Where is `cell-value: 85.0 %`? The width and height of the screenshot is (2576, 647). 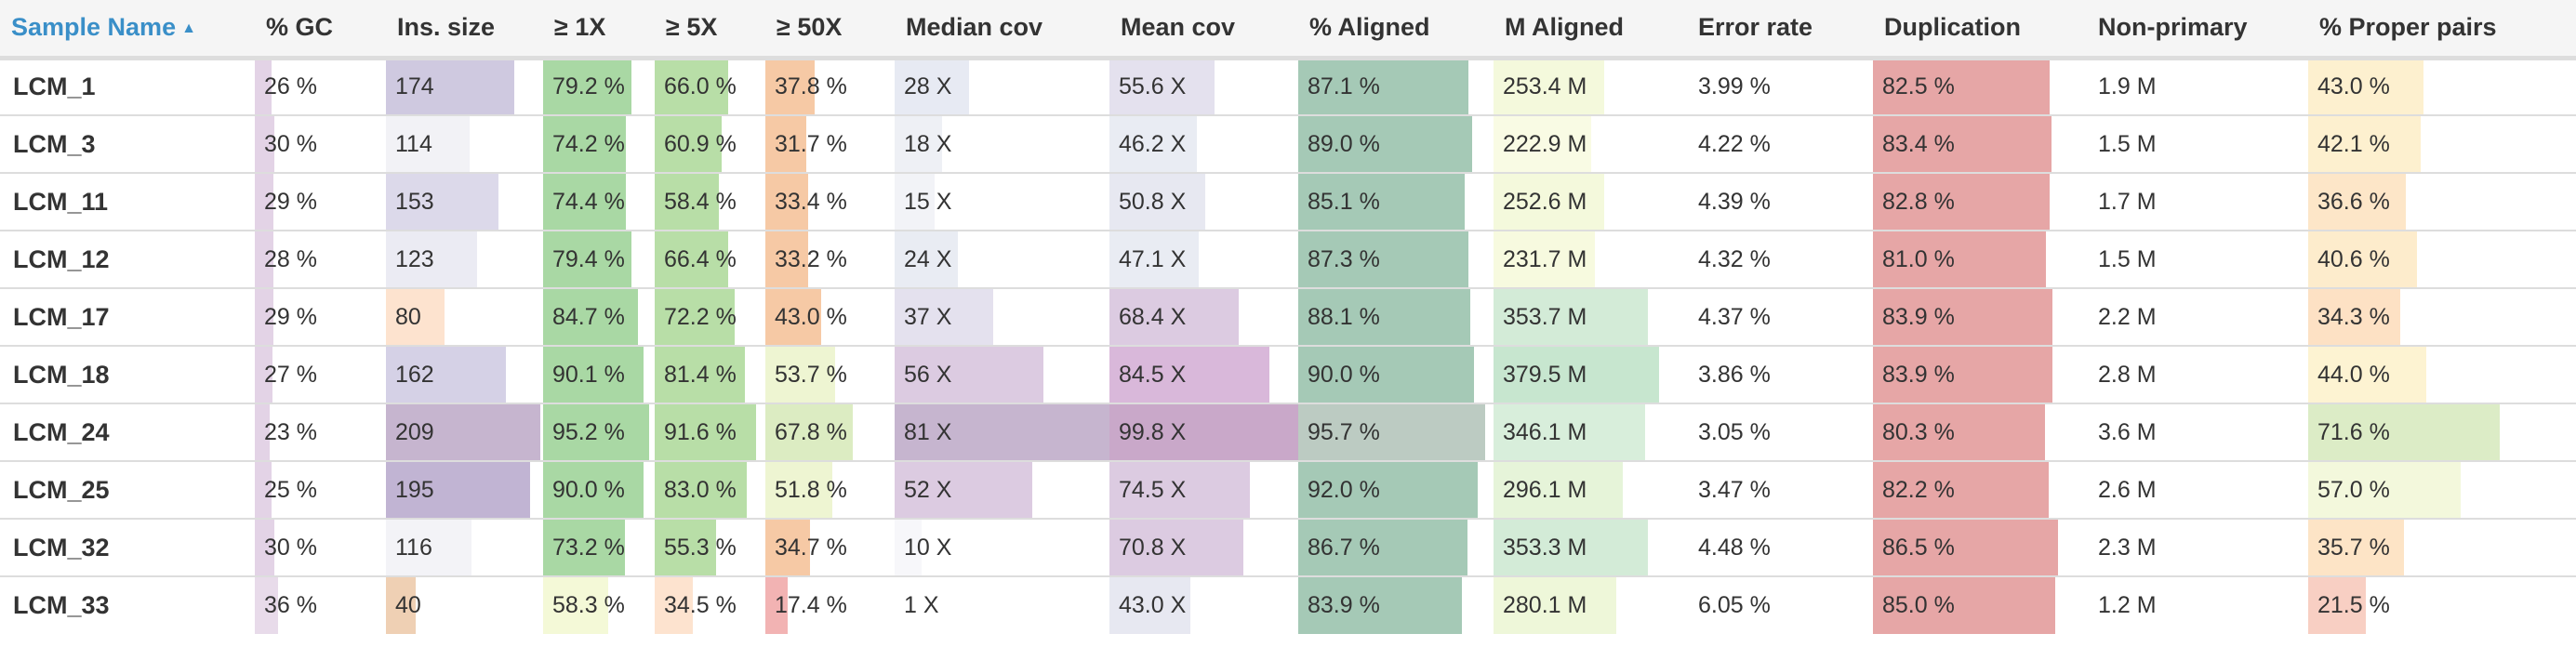 cell-value: 85.0 % is located at coordinates (1918, 605).